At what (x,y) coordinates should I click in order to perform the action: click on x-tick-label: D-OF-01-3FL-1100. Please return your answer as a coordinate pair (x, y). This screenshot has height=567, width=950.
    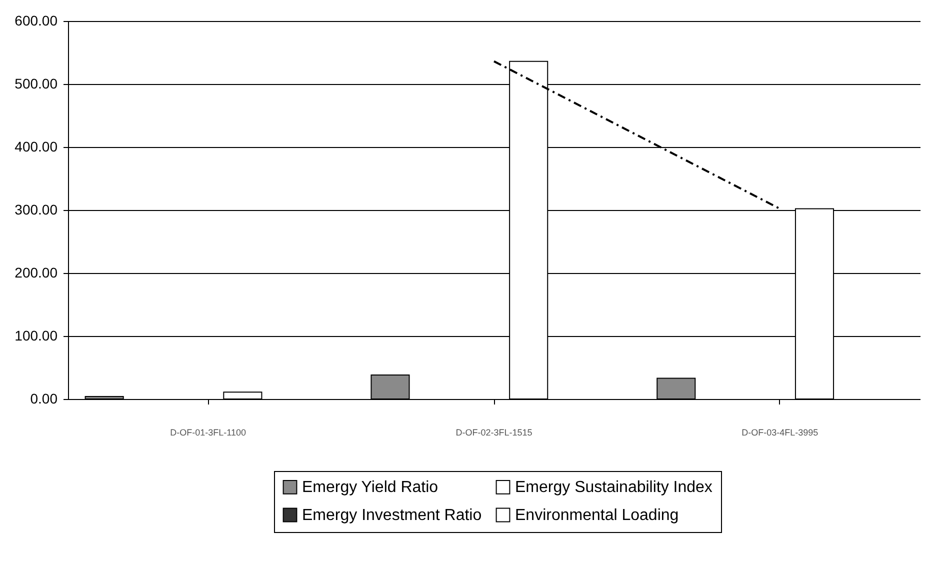
    Looking at the image, I should click on (208, 433).